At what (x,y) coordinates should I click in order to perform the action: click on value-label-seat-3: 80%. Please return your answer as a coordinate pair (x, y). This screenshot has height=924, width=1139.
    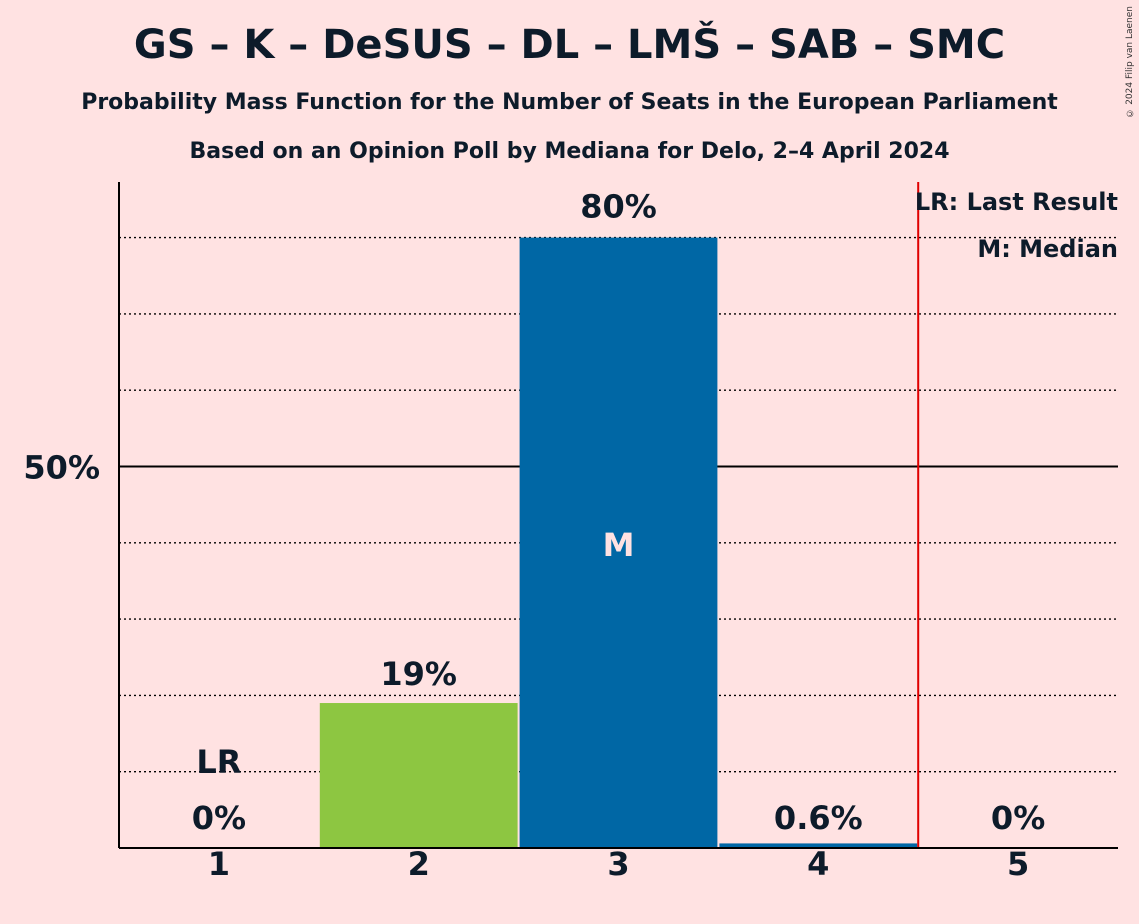
    Looking at the image, I should click on (618, 207).